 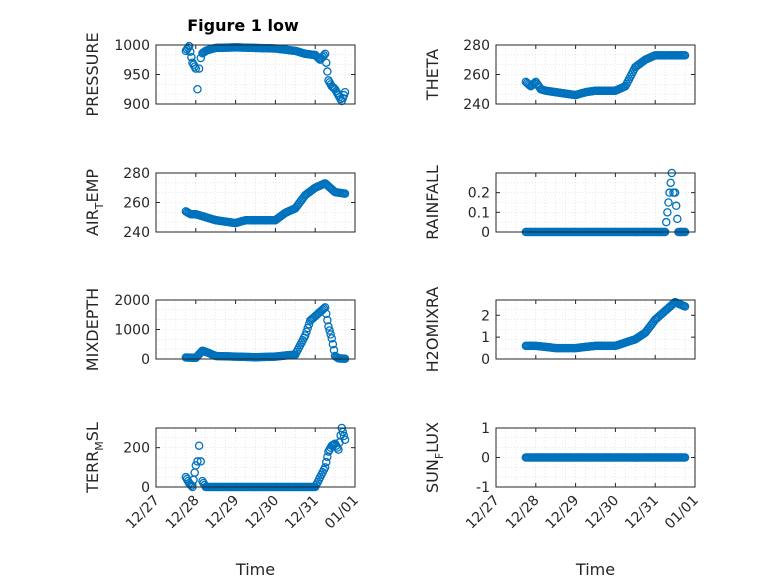 I want to click on panel-mixdepth: 2000 1000 0 MIXDEPTH, so click(x=219, y=329).